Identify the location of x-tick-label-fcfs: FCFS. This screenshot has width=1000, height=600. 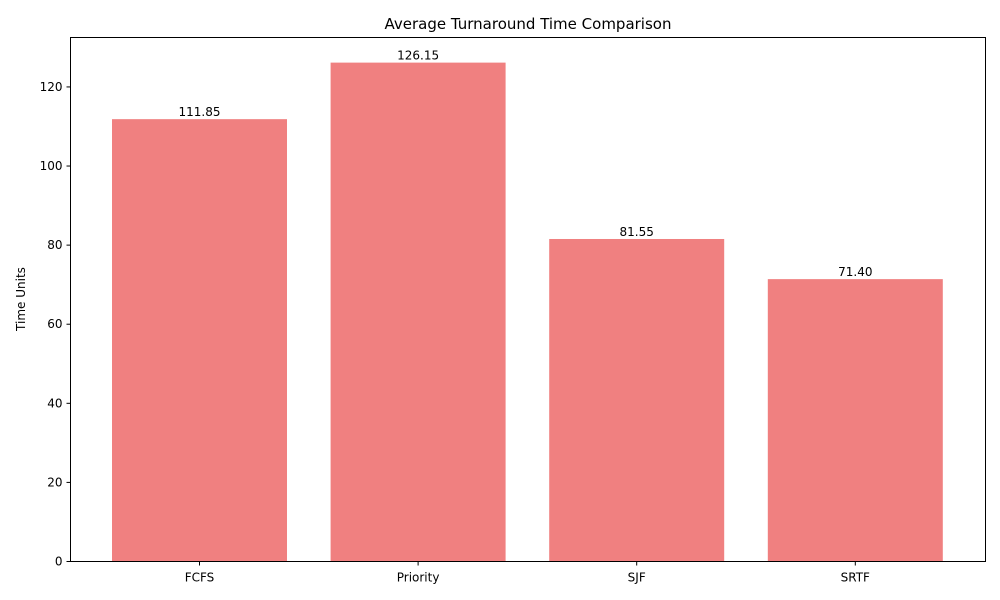
(200, 578).